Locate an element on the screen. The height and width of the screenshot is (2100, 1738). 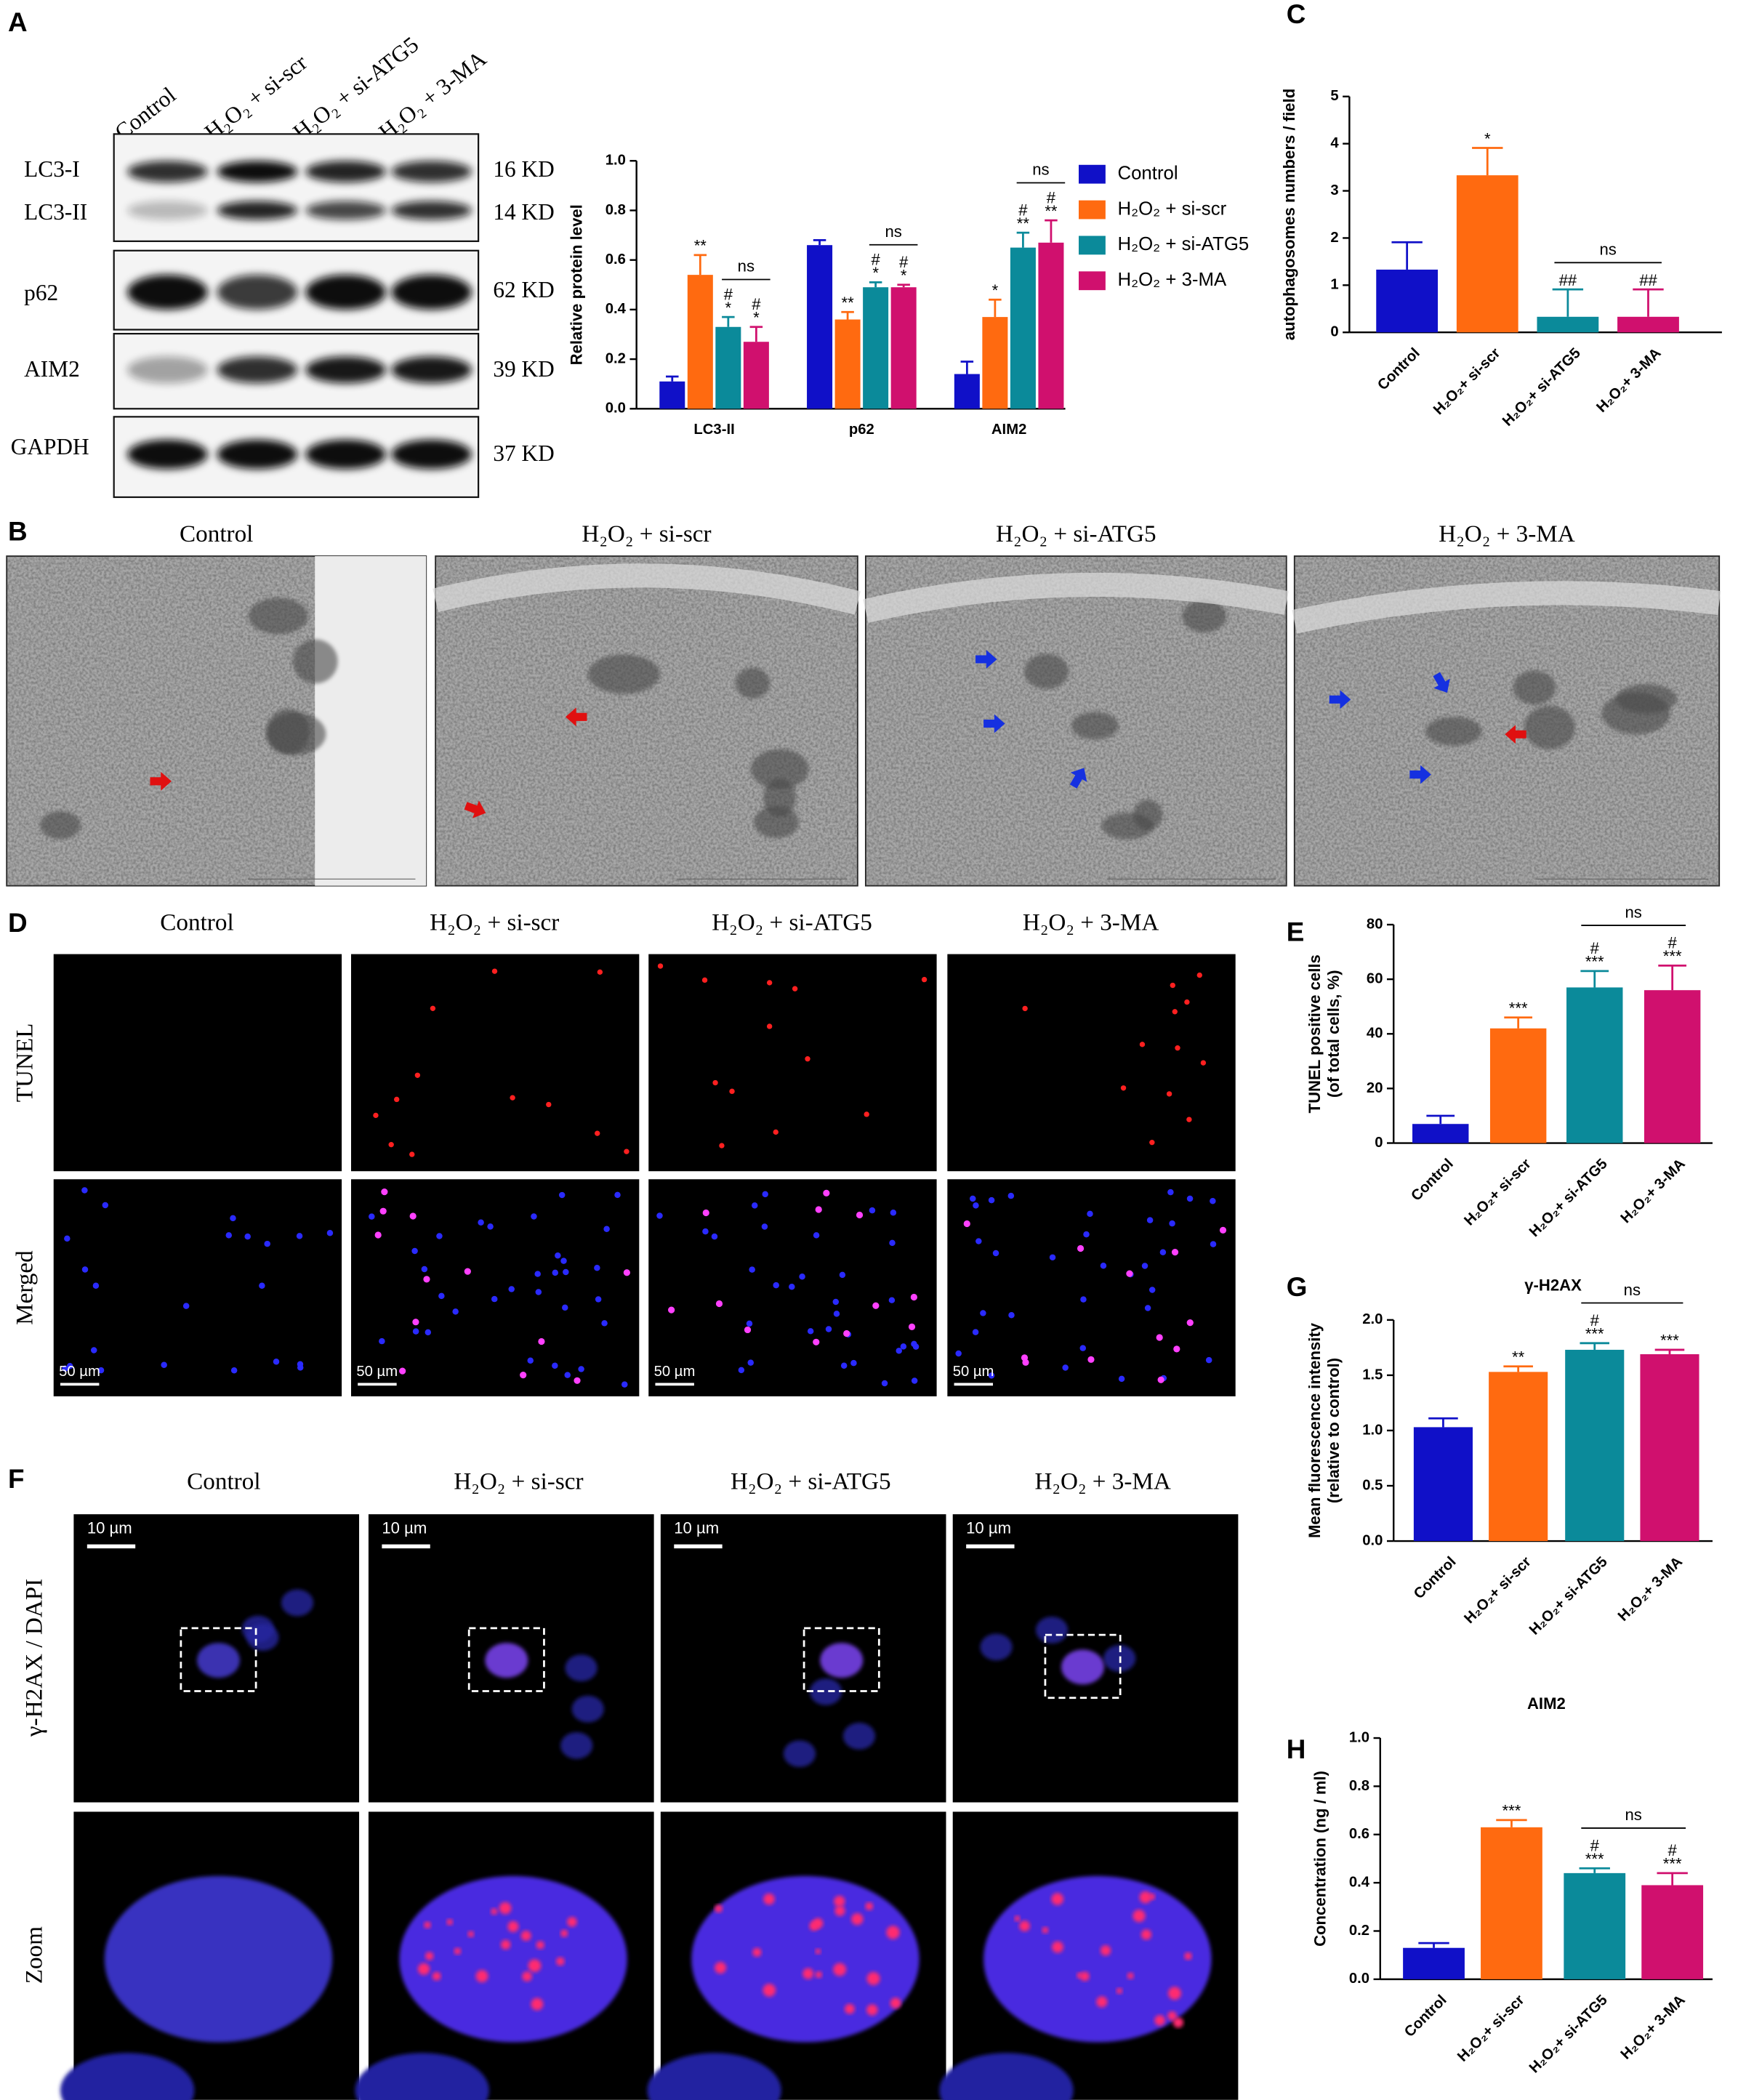
scale-label: 50 µm is located at coordinates (675, 1372).